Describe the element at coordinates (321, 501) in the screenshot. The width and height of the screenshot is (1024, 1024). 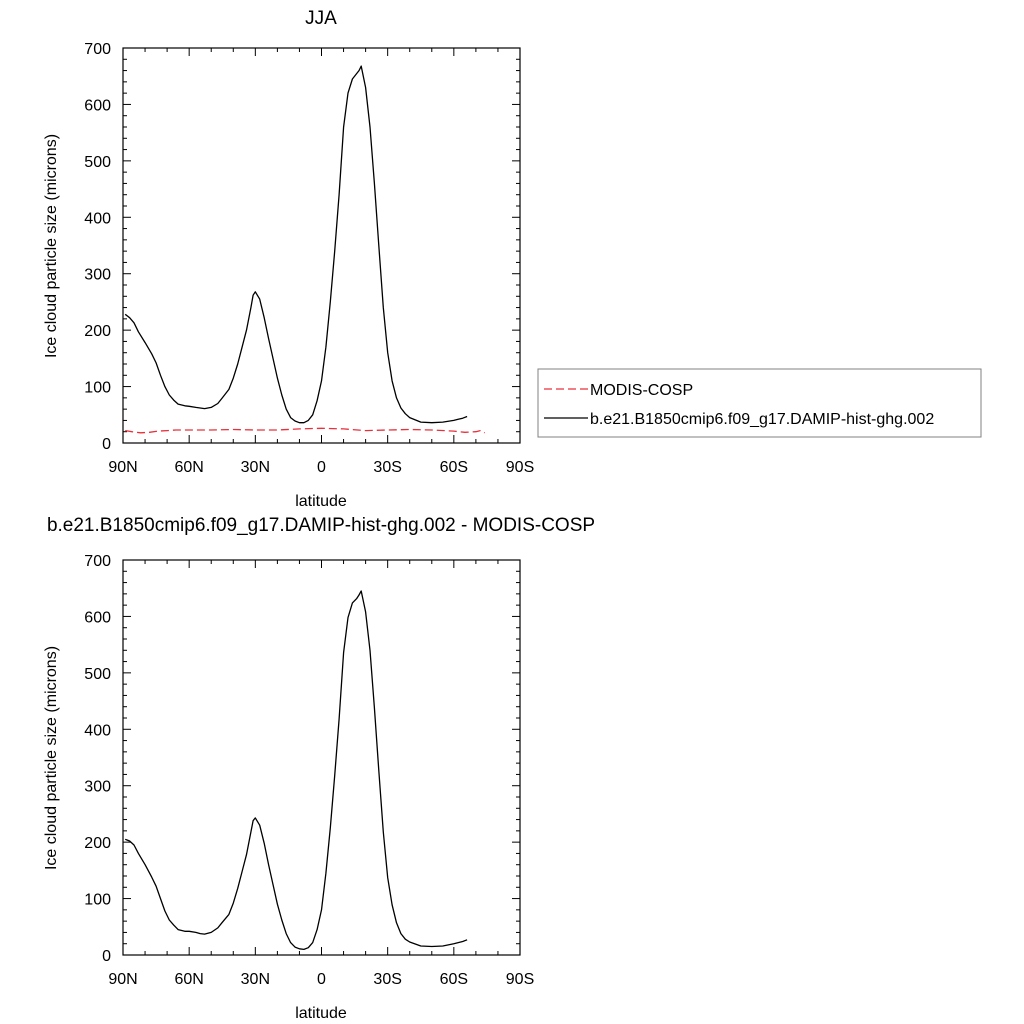
I see `top-x-axis-label: latitude` at that location.